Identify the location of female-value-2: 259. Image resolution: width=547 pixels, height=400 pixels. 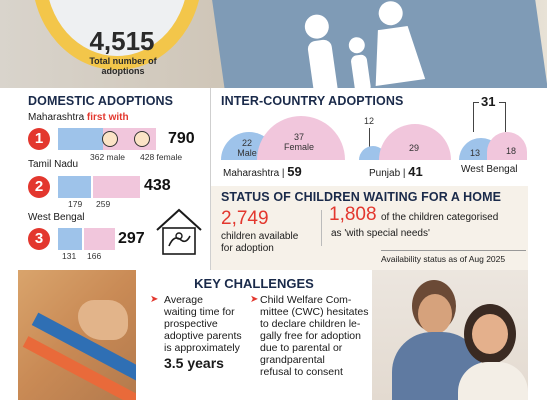
(103, 204).